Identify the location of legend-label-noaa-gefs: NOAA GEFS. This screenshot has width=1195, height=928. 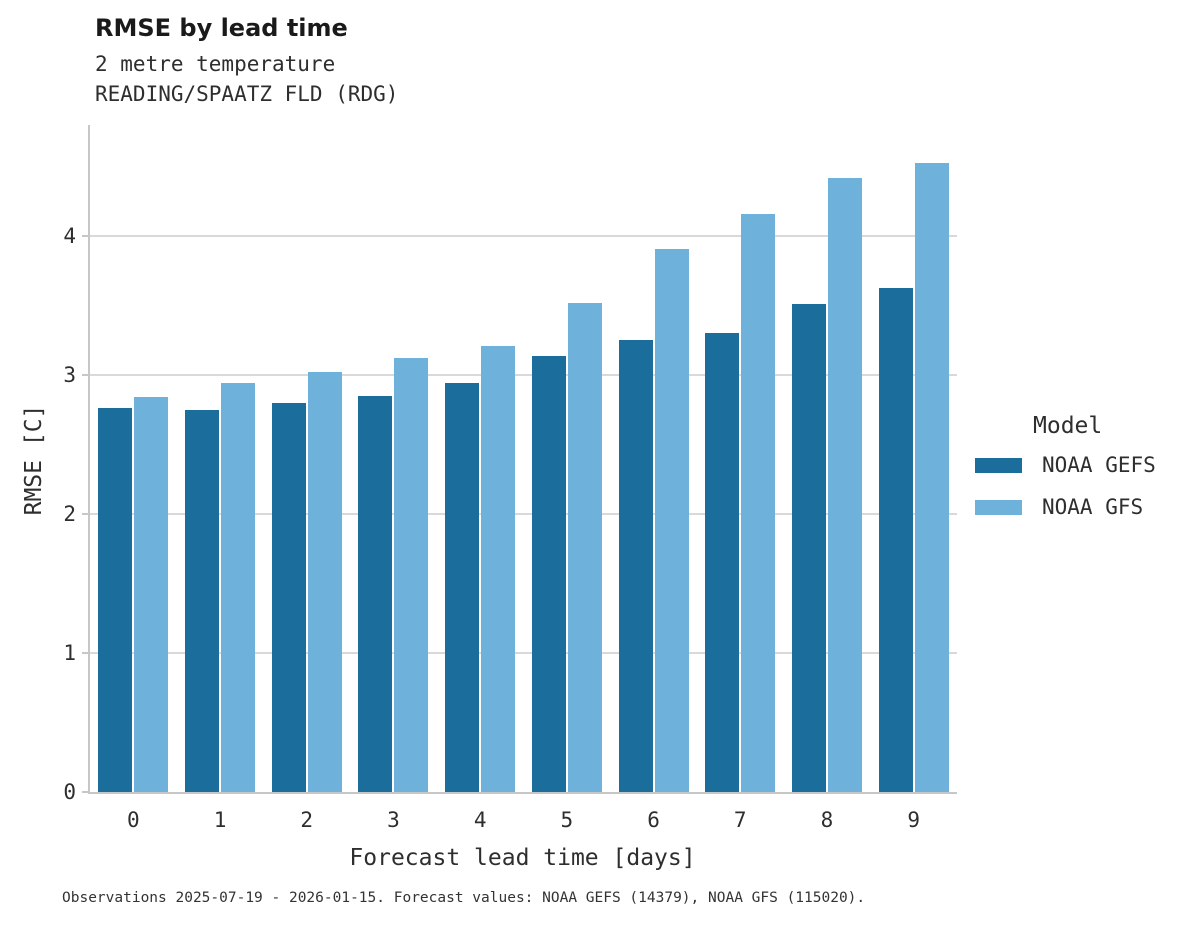
(1099, 465).